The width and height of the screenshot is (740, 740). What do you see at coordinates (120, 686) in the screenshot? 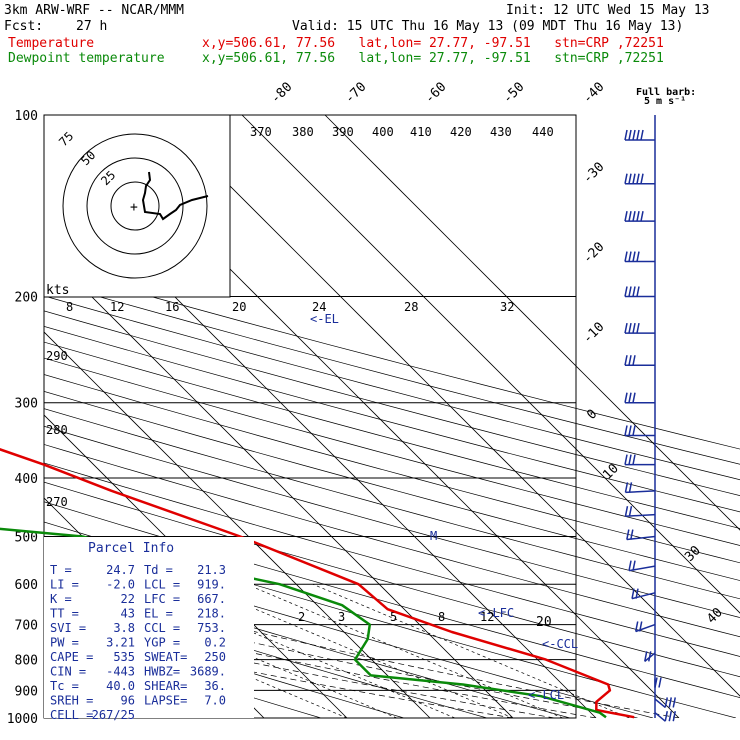
I see `parcel-info-cell: 40.0` at bounding box center [120, 686].